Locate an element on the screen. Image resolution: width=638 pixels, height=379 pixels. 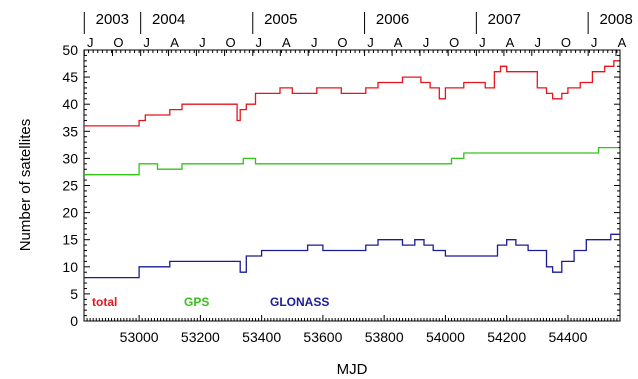
series-glonass-line is located at coordinates (351, 256).